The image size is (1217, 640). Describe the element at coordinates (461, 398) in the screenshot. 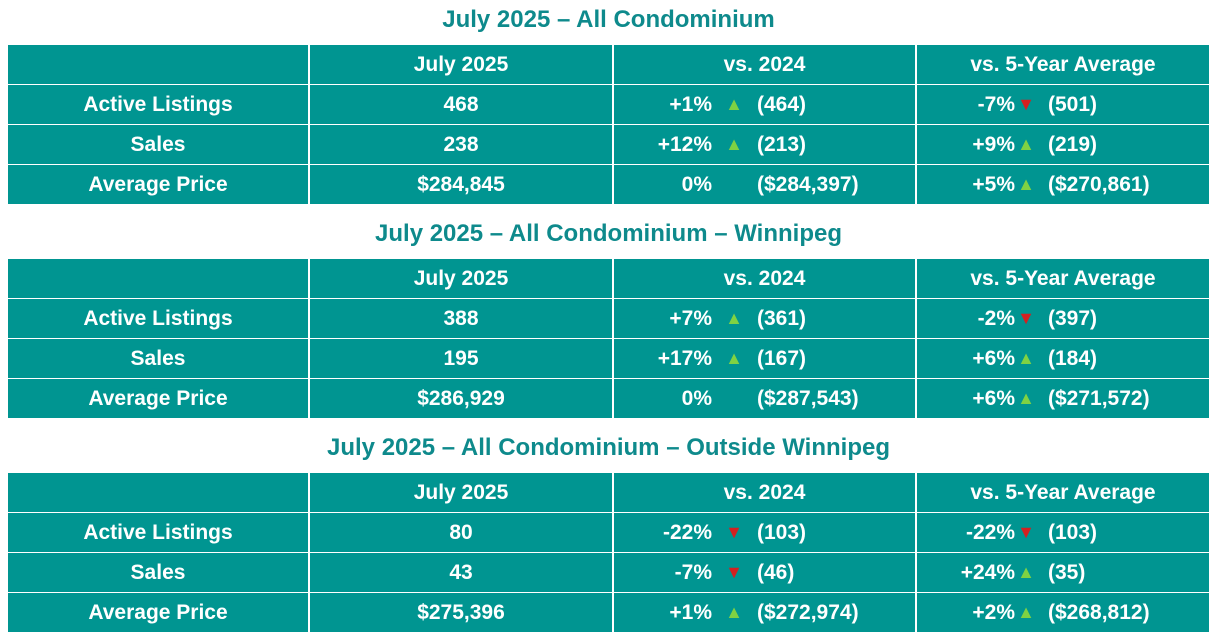

I see `current-value: $286,929` at that location.